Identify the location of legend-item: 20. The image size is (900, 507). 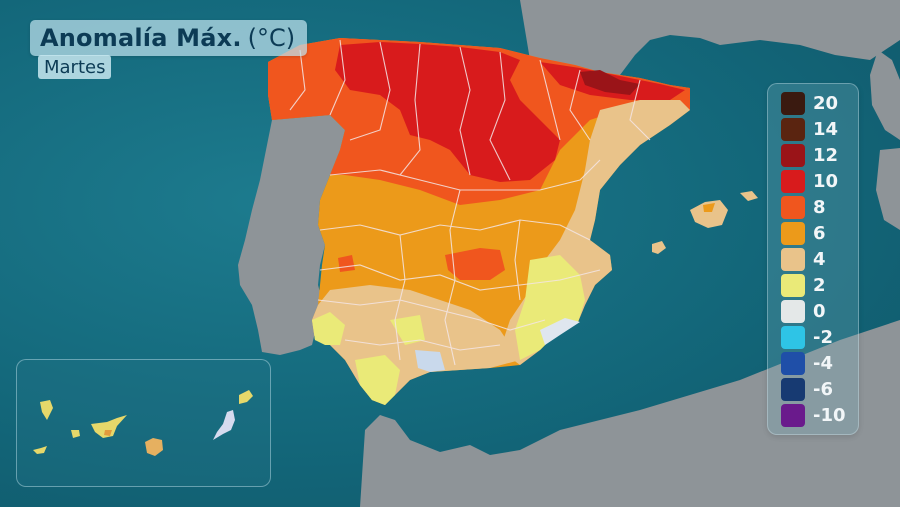
(809, 103).